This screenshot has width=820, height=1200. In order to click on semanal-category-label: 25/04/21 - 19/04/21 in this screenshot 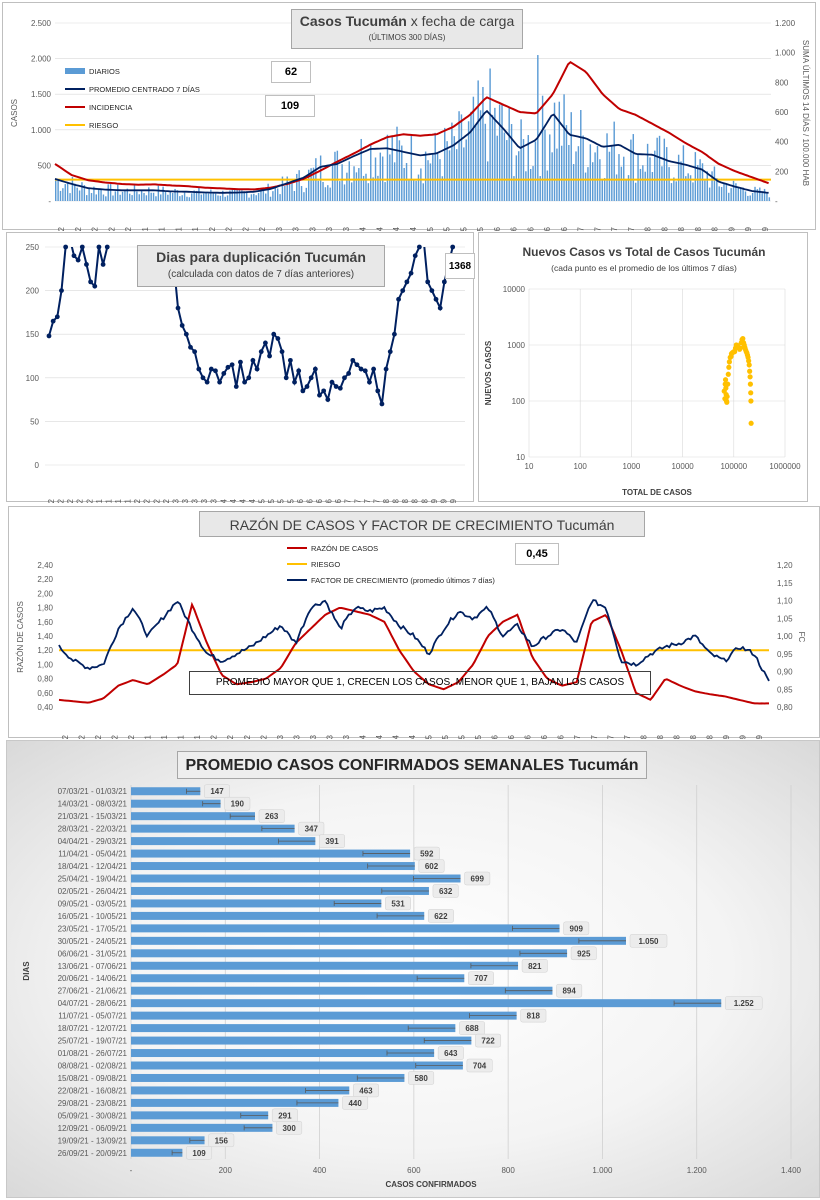, I will do `click(93, 879)`.